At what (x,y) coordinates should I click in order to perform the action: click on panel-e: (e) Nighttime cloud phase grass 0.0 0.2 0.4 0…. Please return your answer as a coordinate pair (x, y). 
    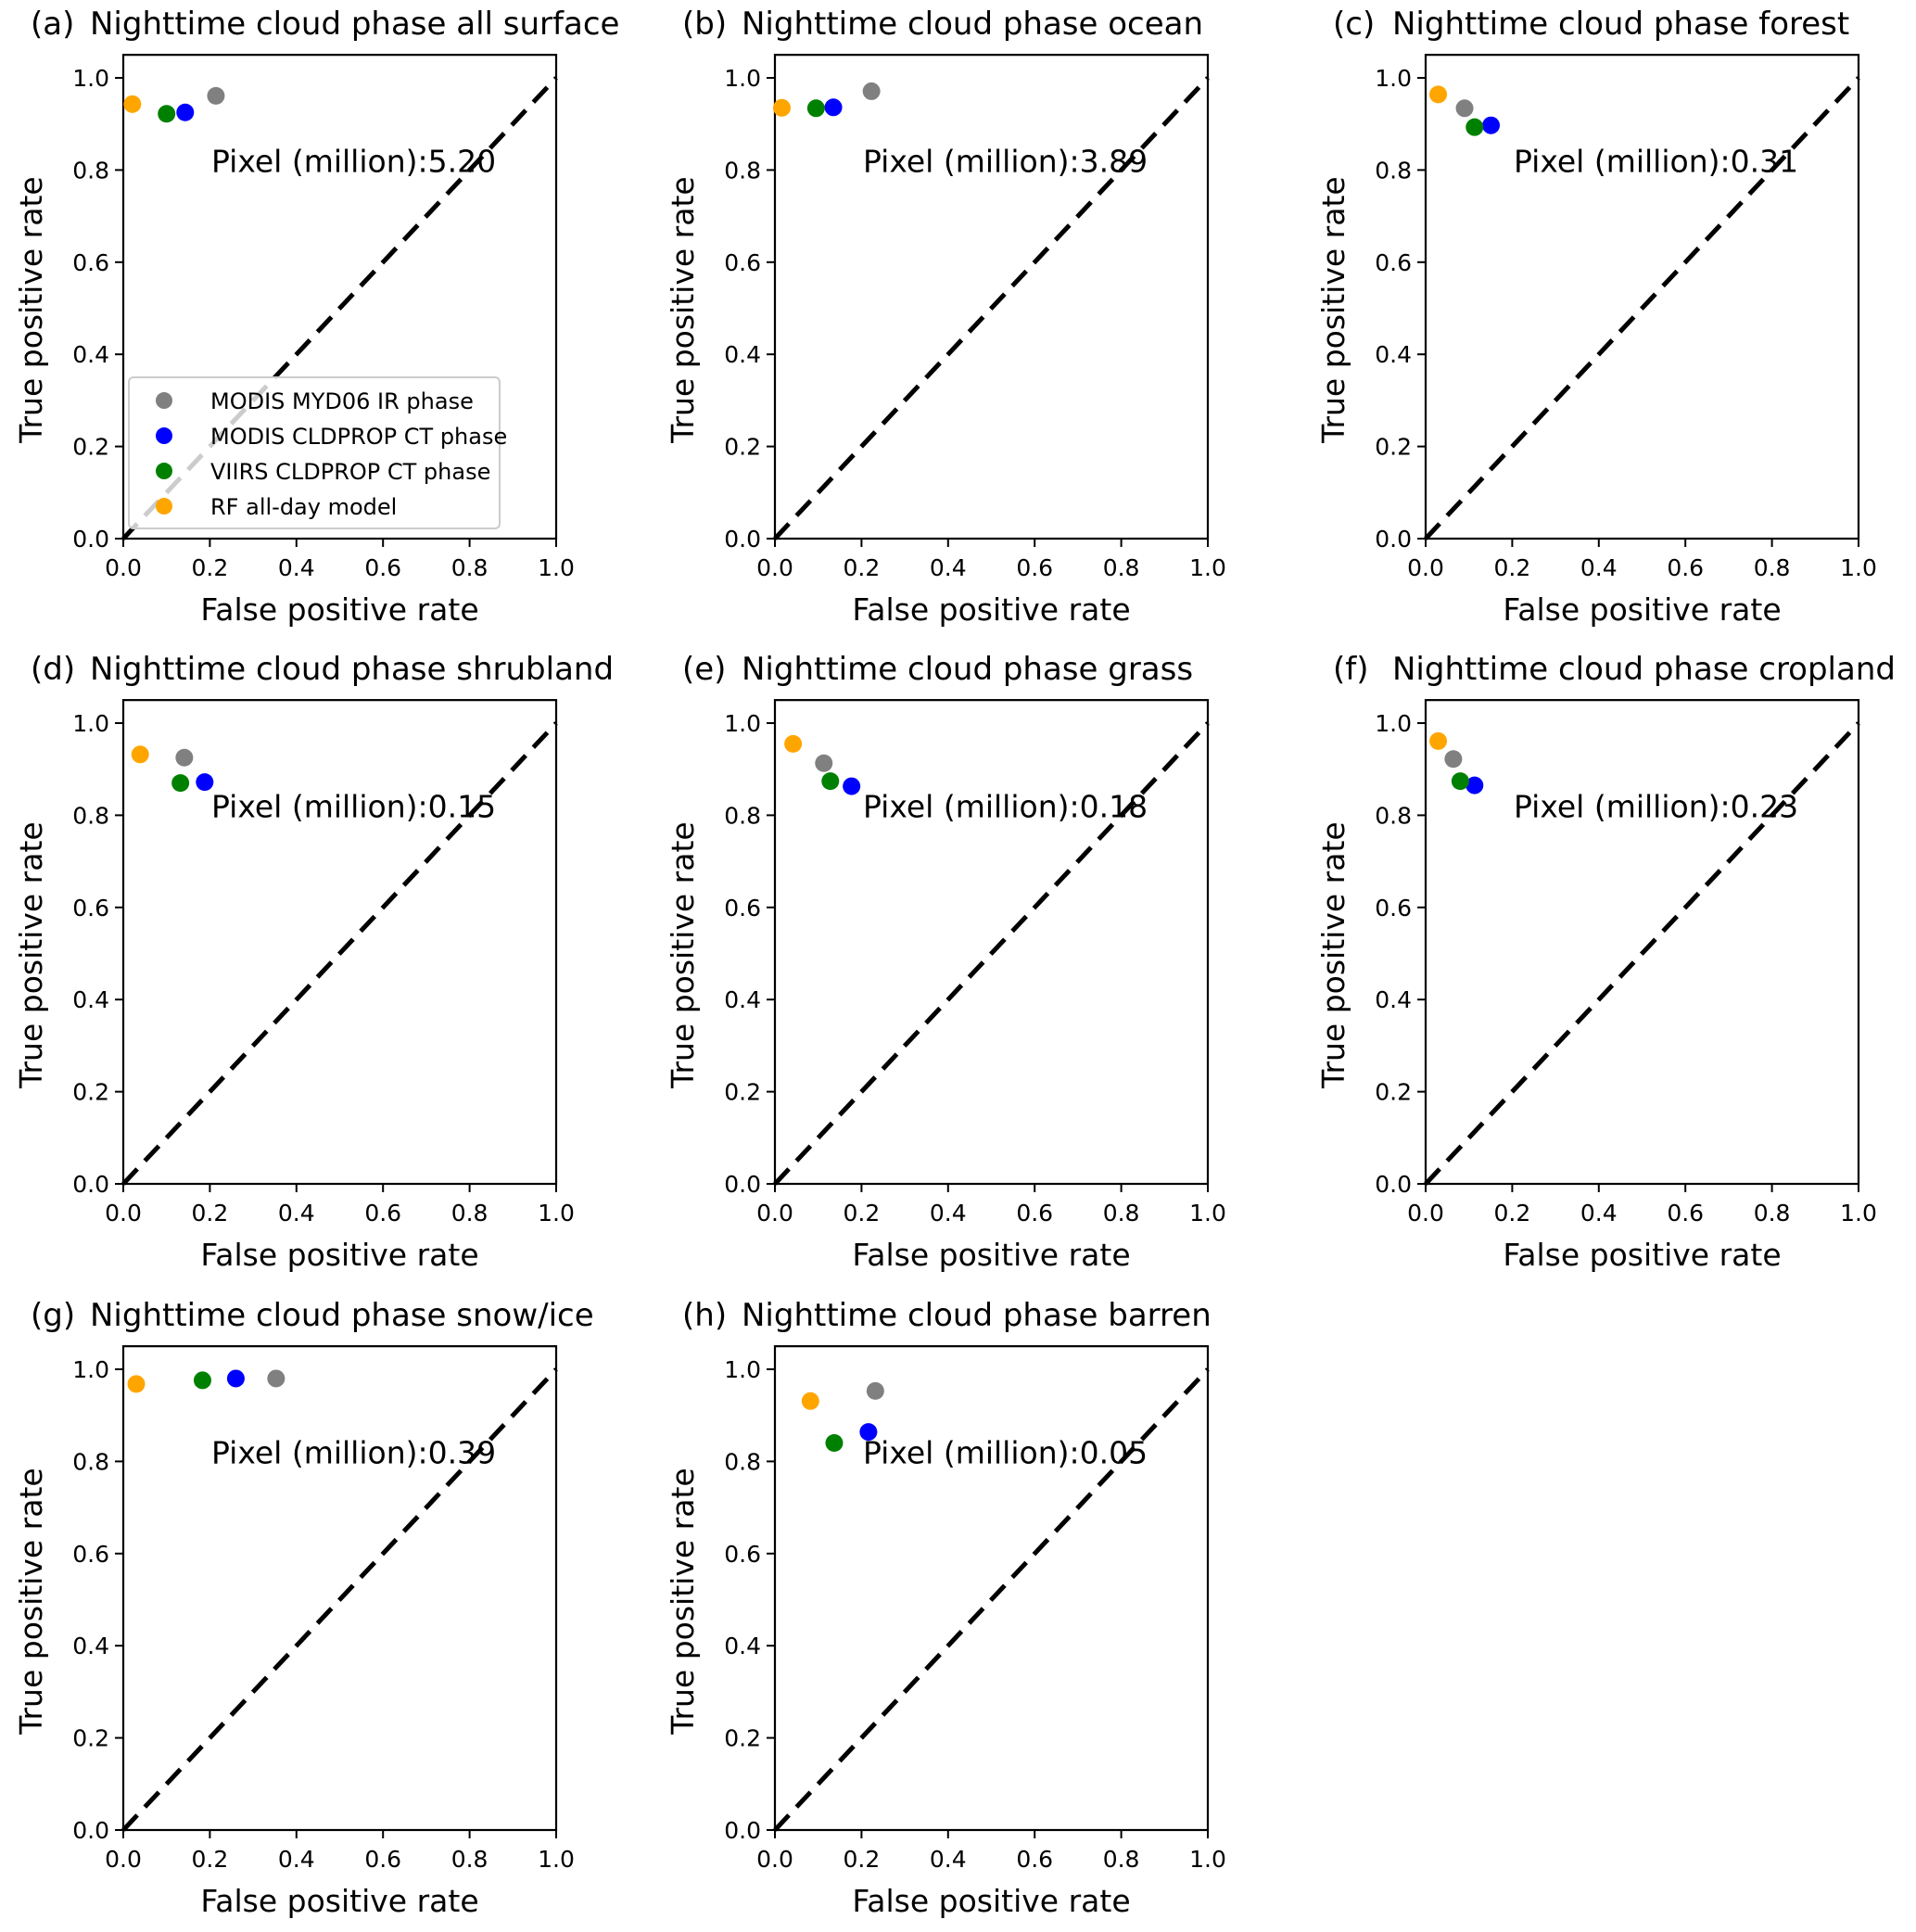
    Looking at the image, I should click on (945, 962).